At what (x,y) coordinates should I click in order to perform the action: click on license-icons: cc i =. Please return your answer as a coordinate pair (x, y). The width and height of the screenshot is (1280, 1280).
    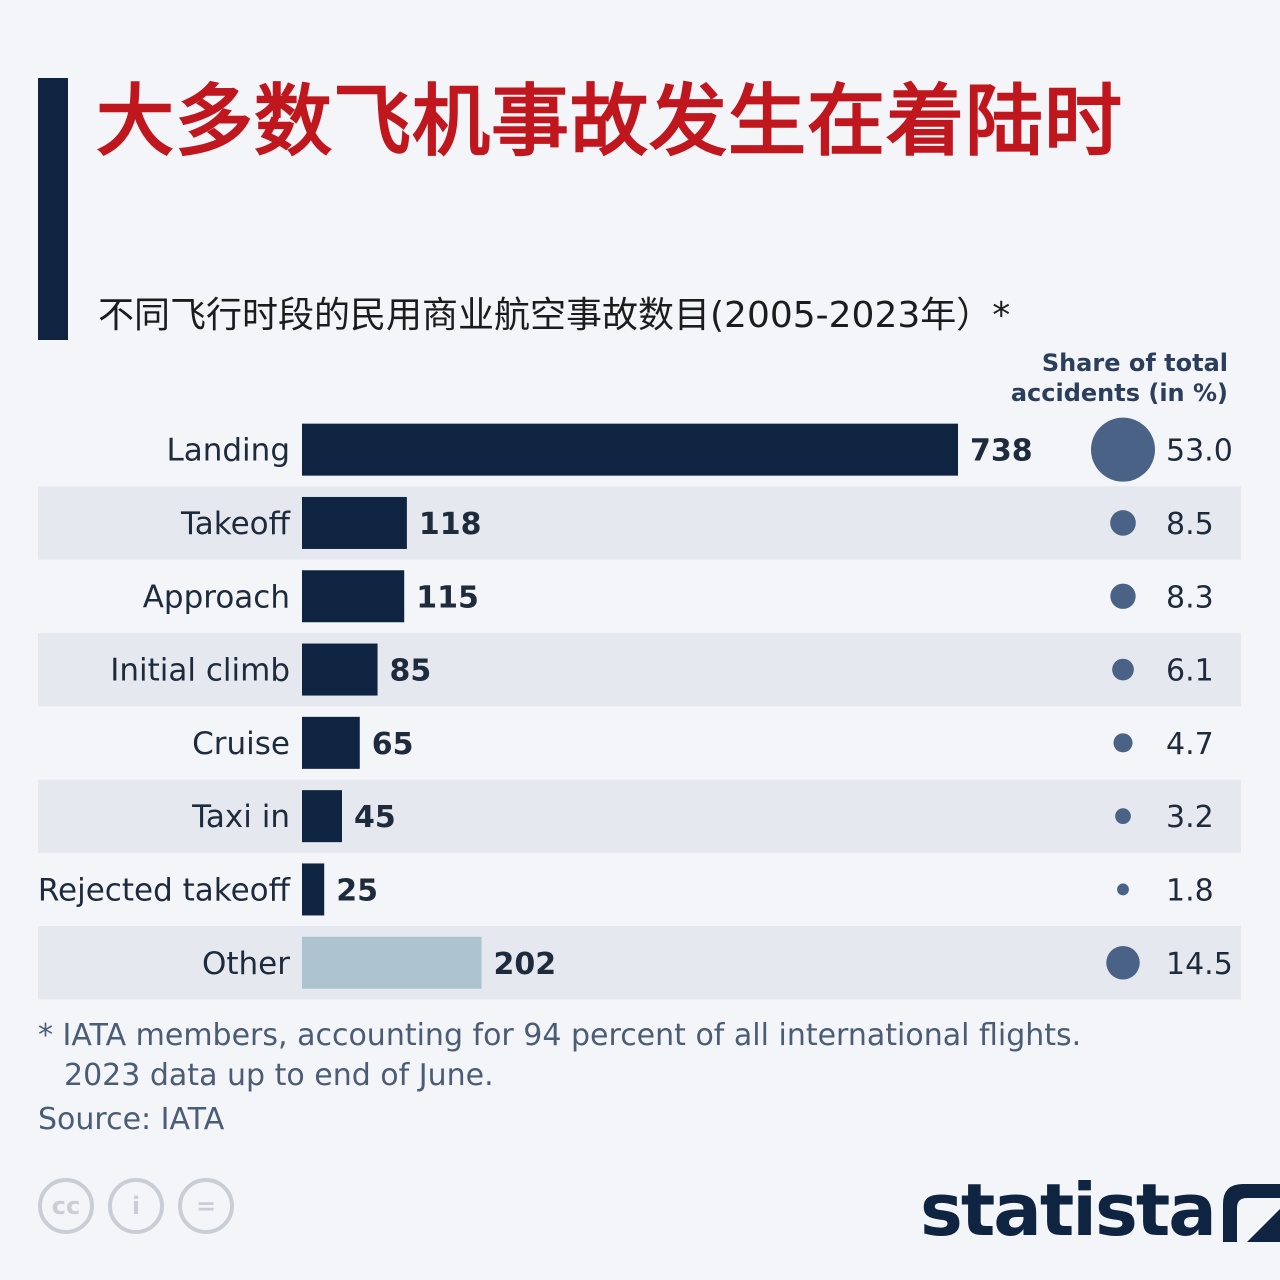
    Looking at the image, I should click on (136, 1206).